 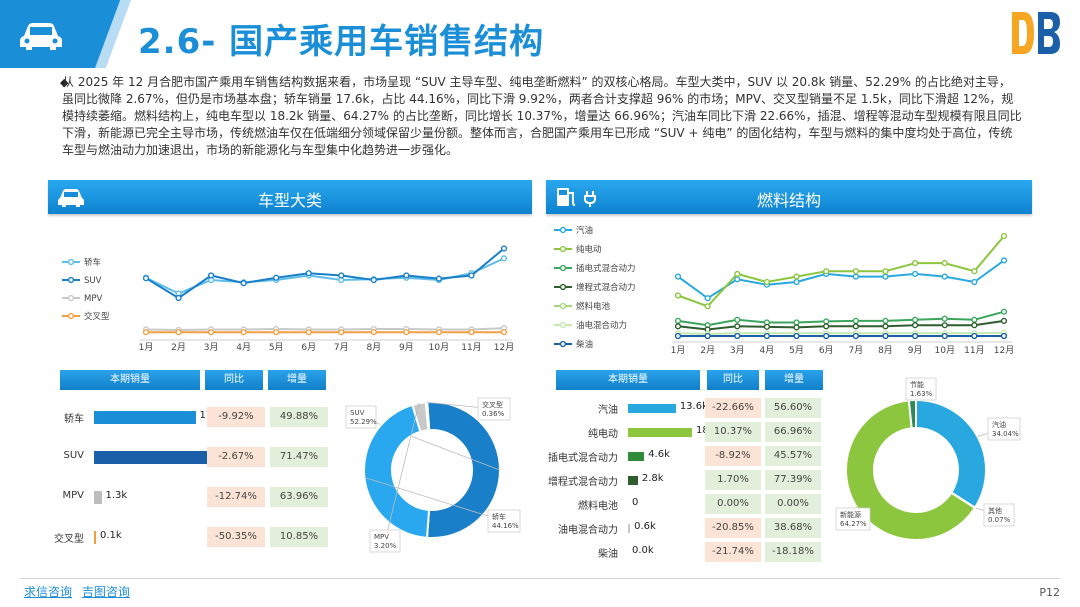 What do you see at coordinates (853, 524) in the screenshot?
I see `slice-label-value: 64.27%` at bounding box center [853, 524].